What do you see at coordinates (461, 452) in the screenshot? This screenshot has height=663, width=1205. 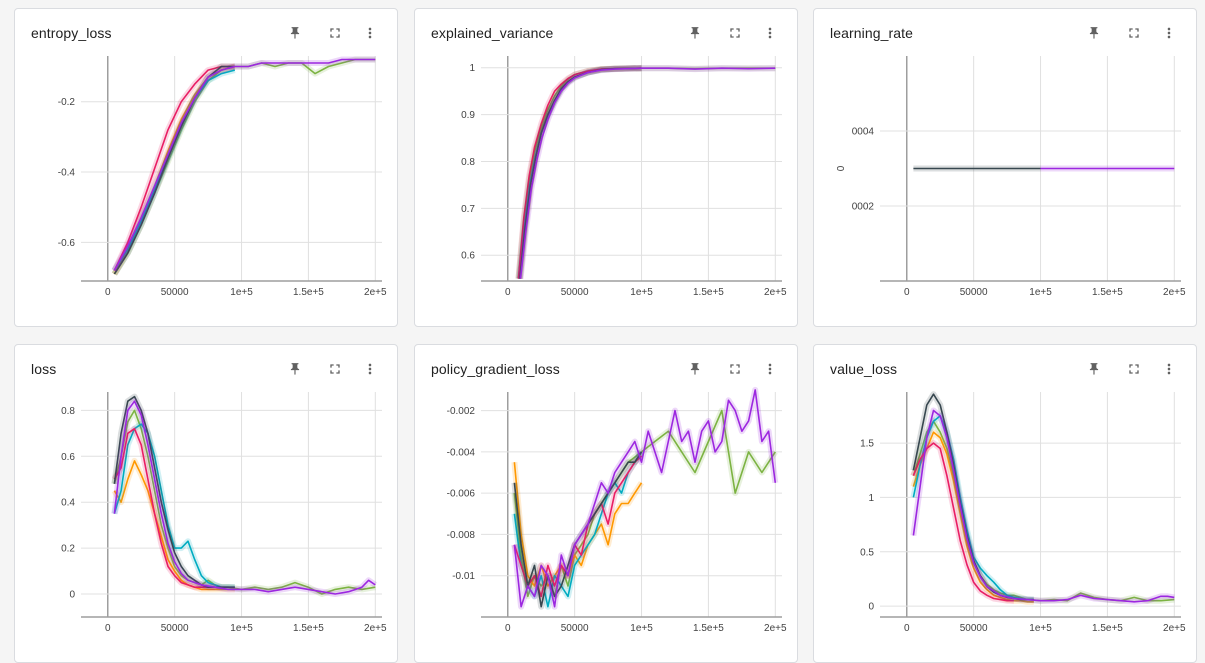 I see `y-tick-label: -0.004` at bounding box center [461, 452].